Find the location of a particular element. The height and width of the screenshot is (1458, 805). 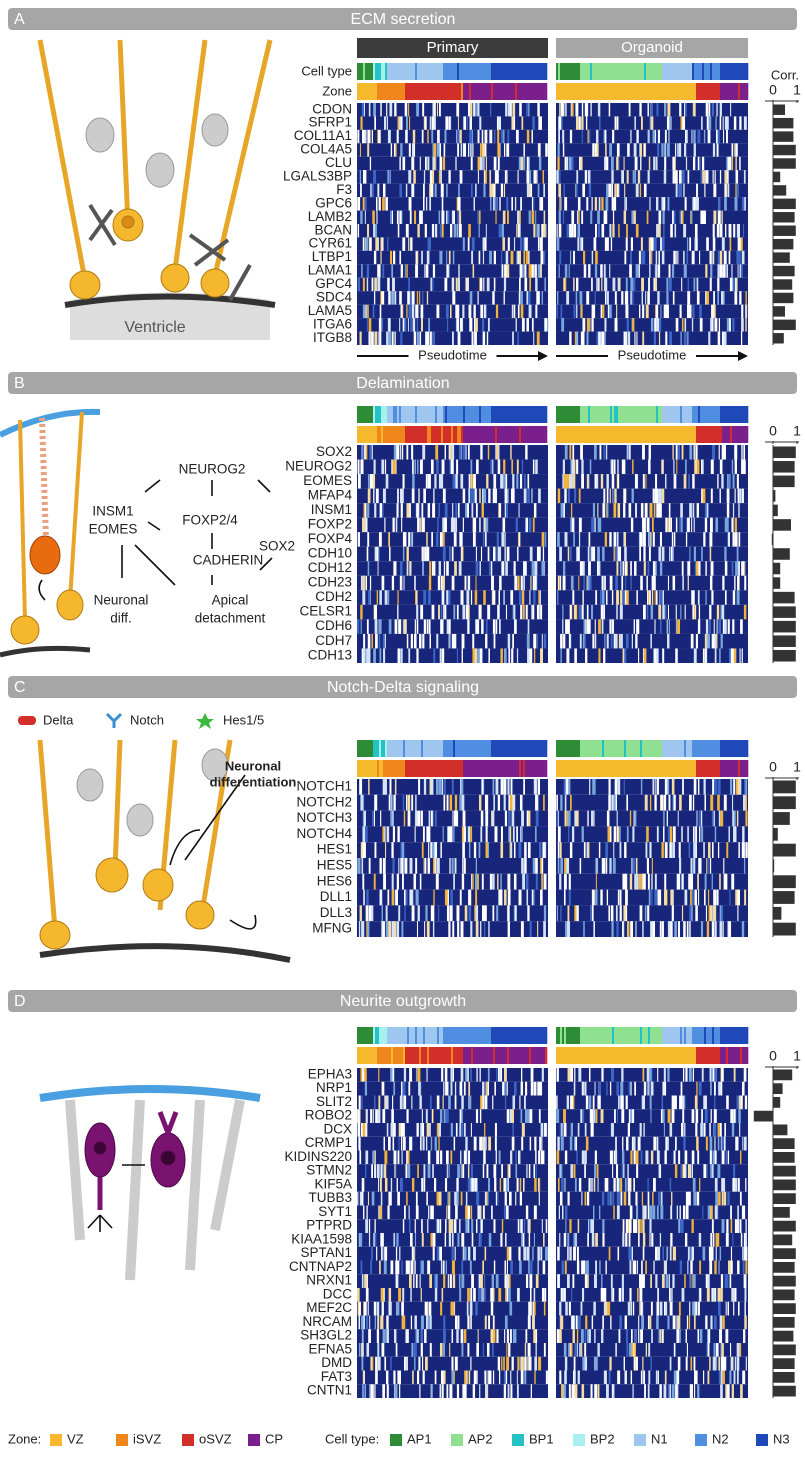

heatmap-row is located at coordinates (652, 1116).